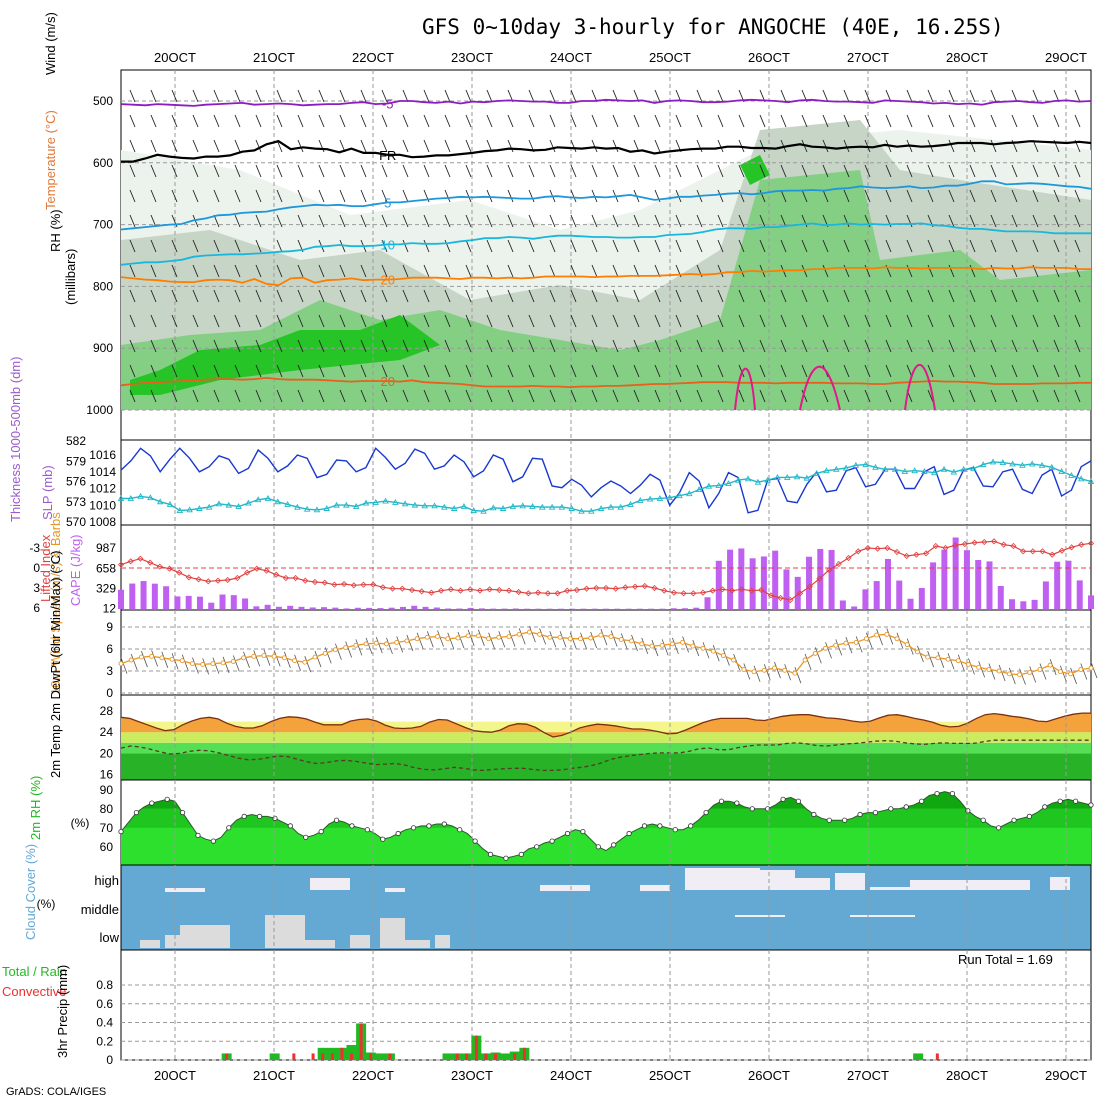  What do you see at coordinates (472, 57) in the screenshot?
I see `date-label-top: 23OCT` at bounding box center [472, 57].